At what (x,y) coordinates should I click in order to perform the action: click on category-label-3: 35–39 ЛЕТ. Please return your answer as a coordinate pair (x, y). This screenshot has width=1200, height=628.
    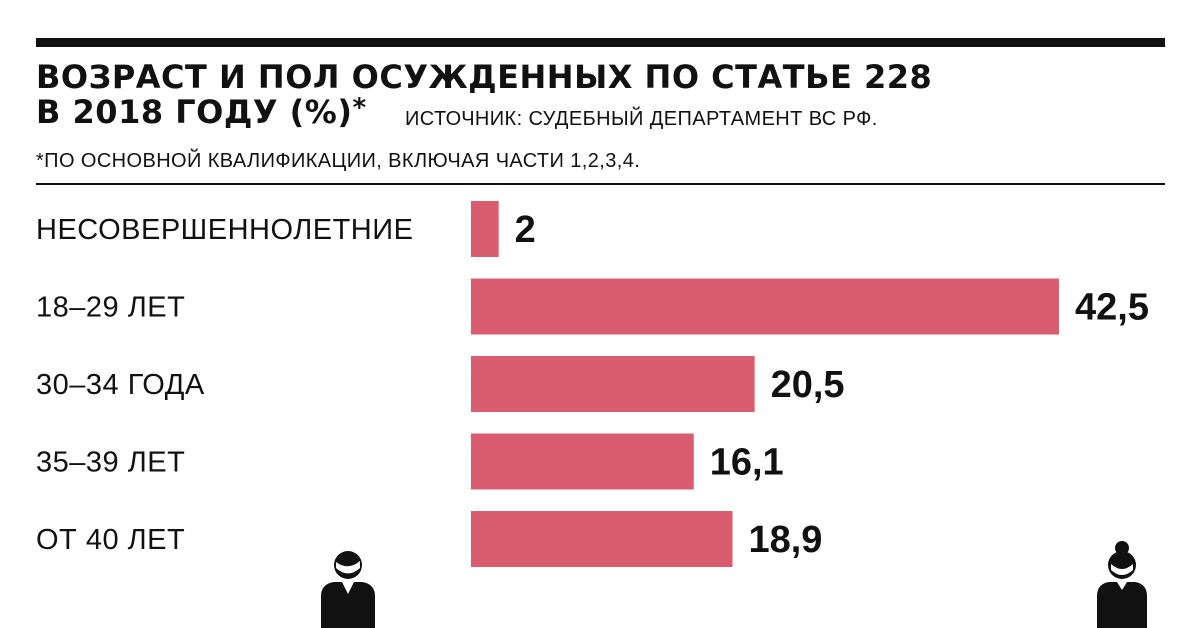
    Looking at the image, I should click on (110, 463).